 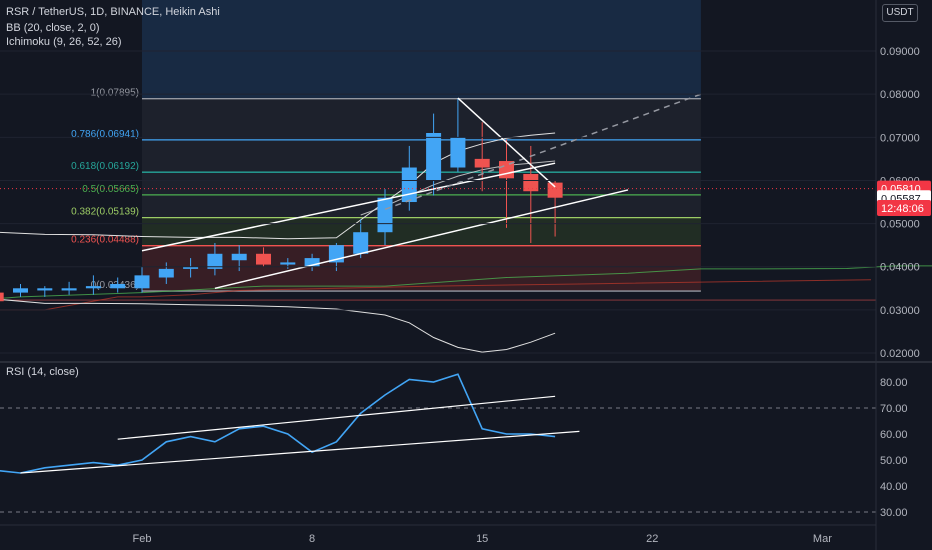 What do you see at coordinates (900, 138) in the screenshot?
I see `price-tick-label: 0.07000` at bounding box center [900, 138].